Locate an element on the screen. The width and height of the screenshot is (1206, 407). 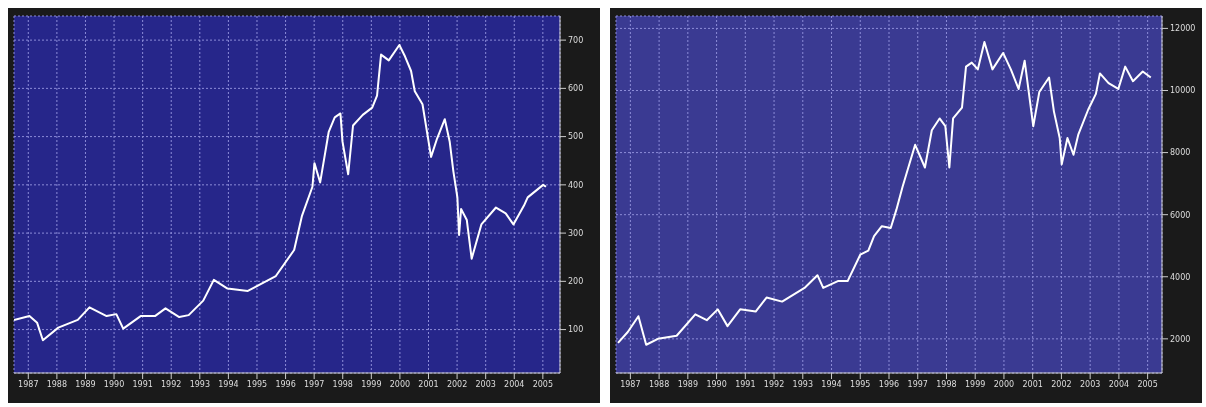
y-tick-label: 400 is located at coordinates (576, 185).